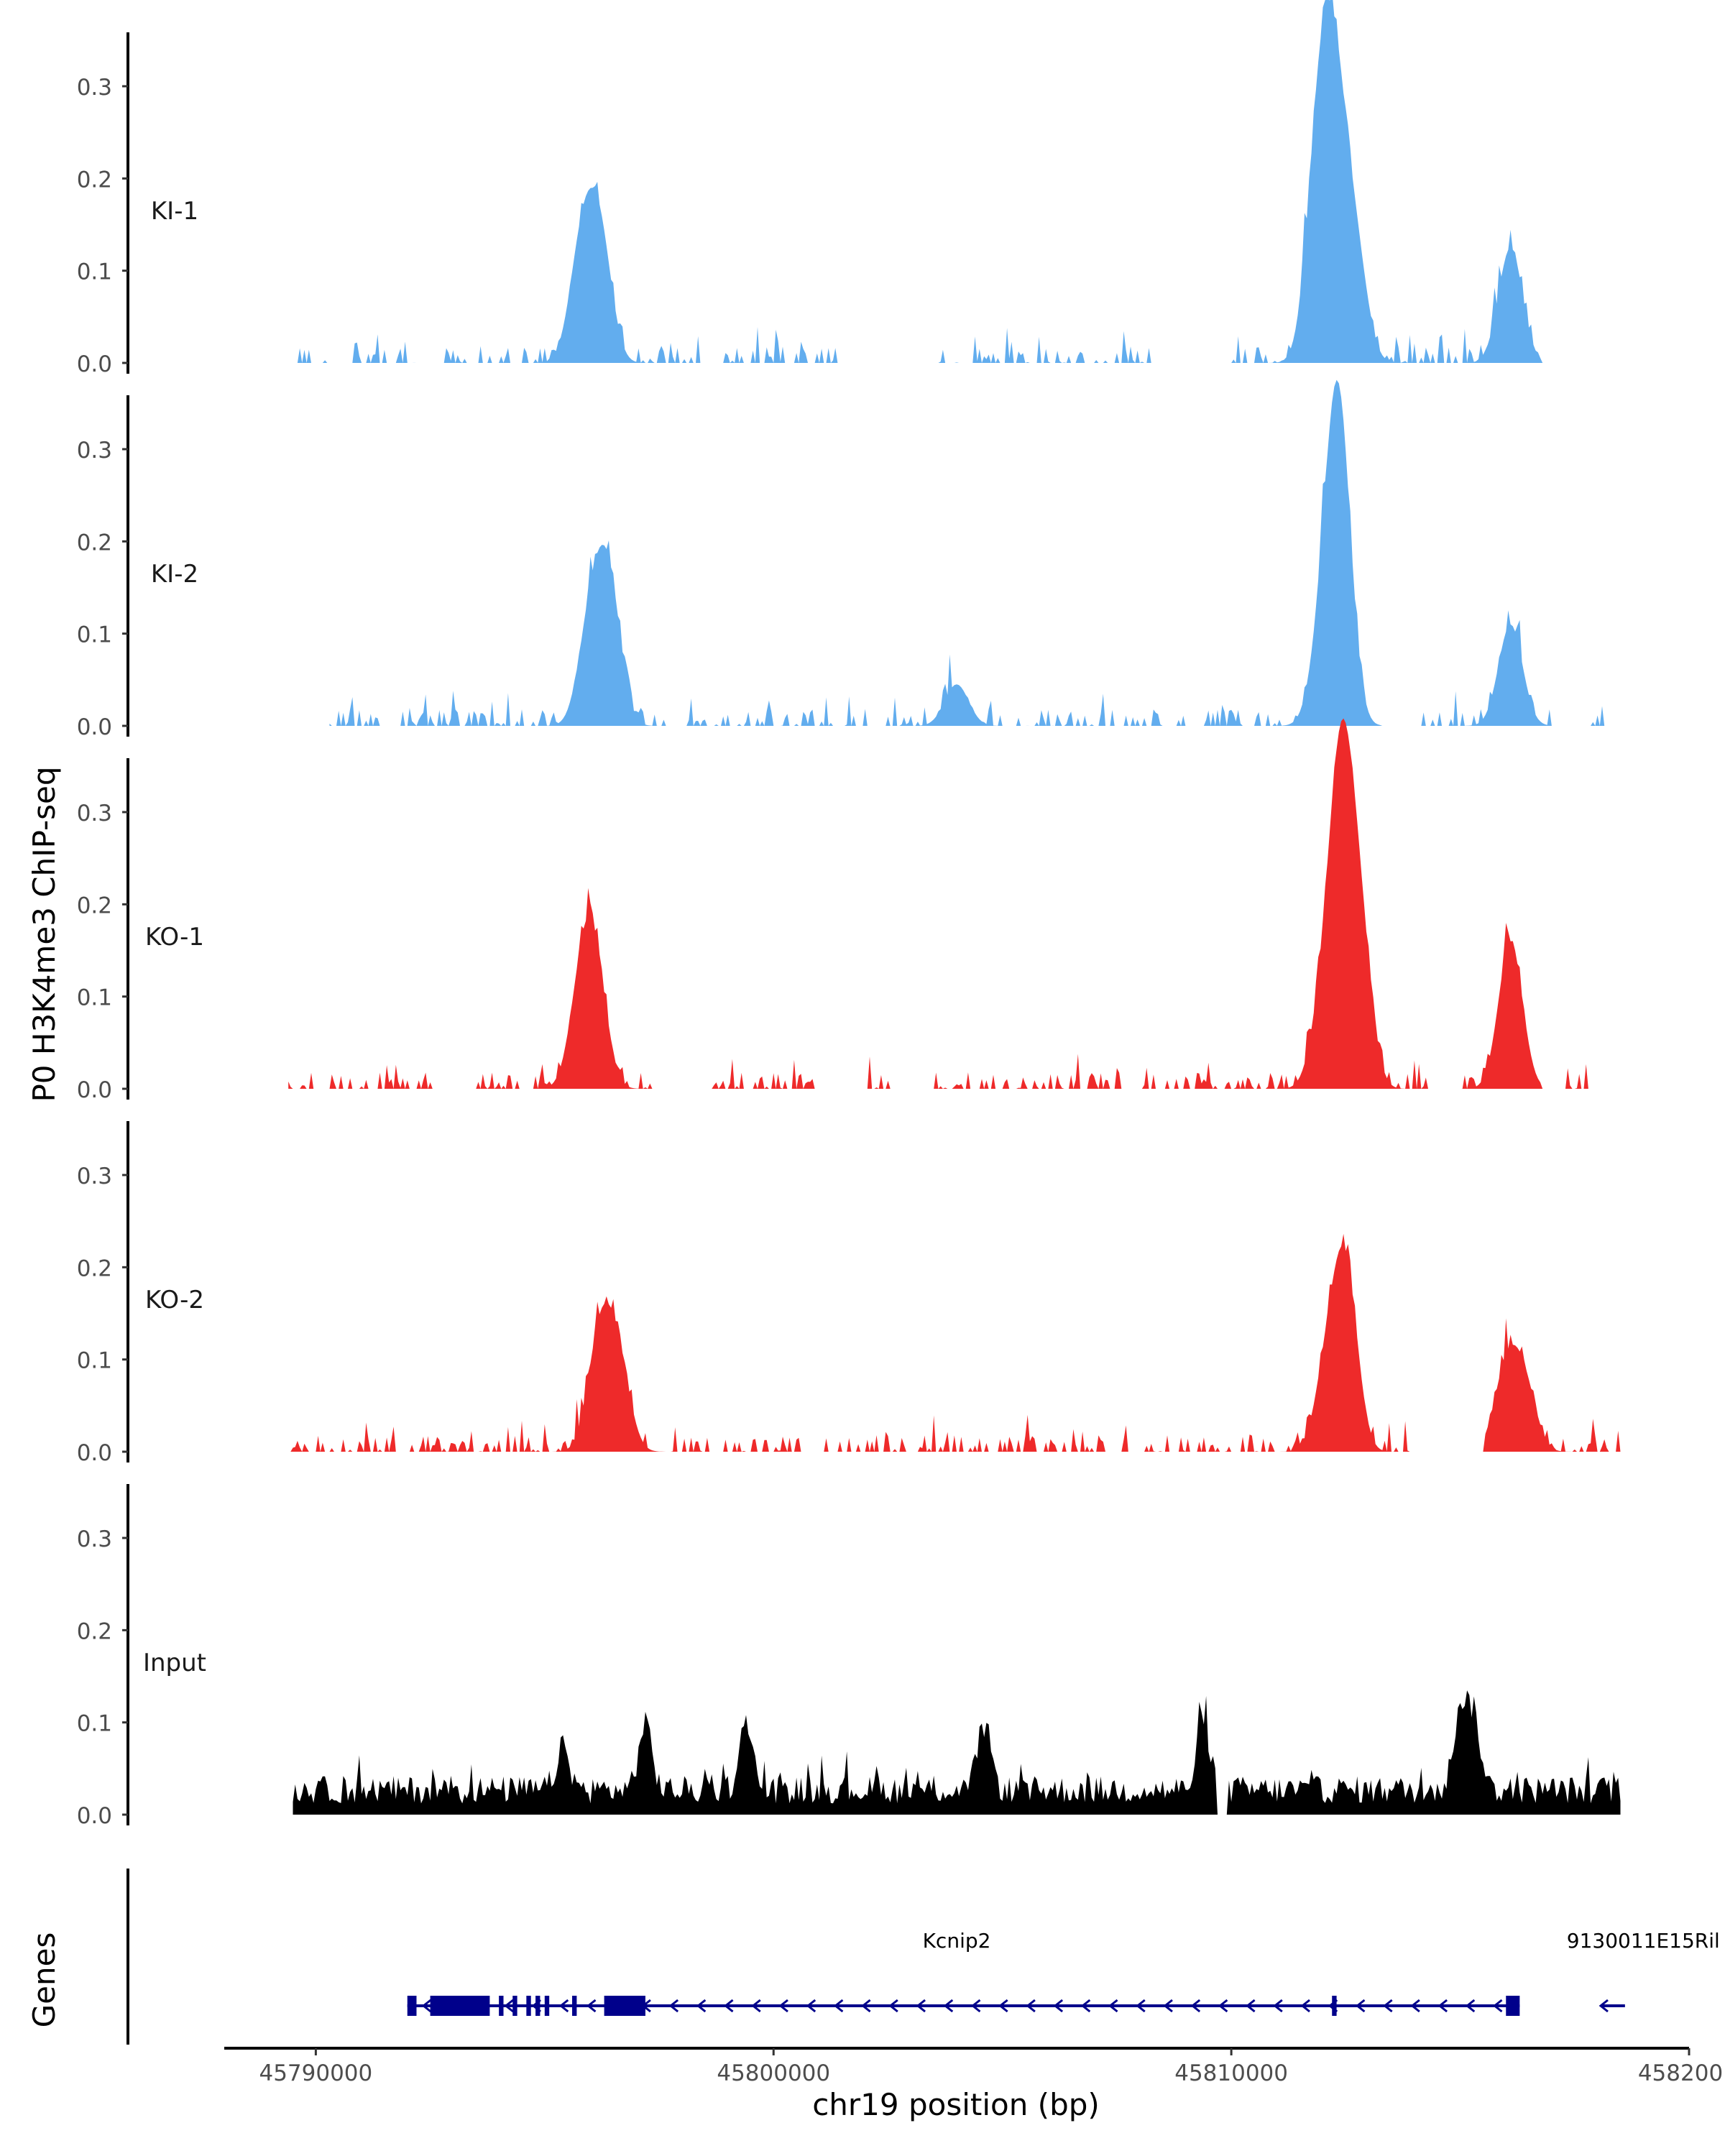  I want to click on x-axis-title: chr19 position (bp), so click(956, 2104).